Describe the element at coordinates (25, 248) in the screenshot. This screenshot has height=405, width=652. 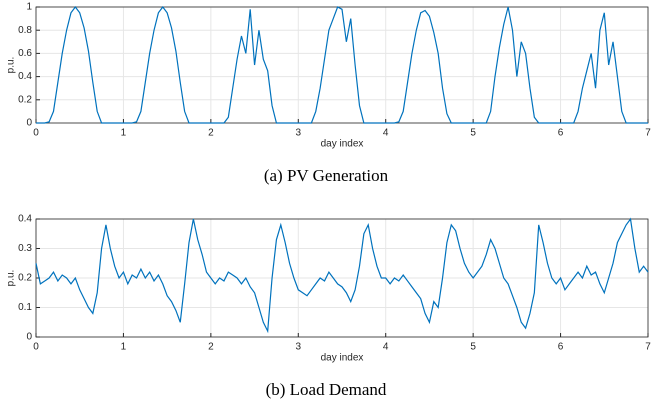
I see `y-tick-label: 0.3` at that location.